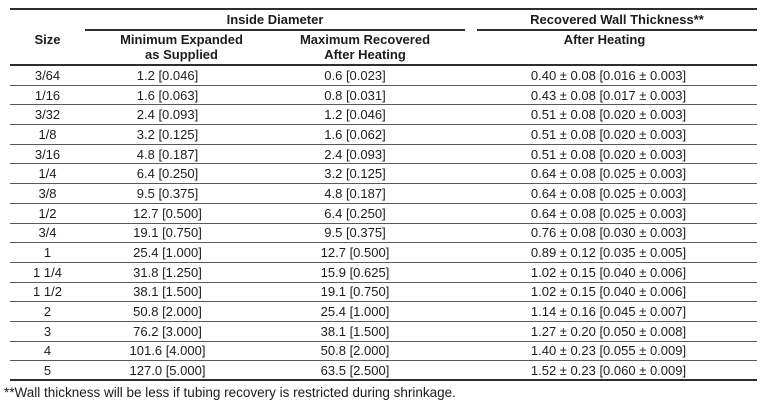 This screenshot has height=407, width=762. What do you see at coordinates (167, 253) in the screenshot?
I see `min-expanded-cell: 25.4 [1.000]` at bounding box center [167, 253].